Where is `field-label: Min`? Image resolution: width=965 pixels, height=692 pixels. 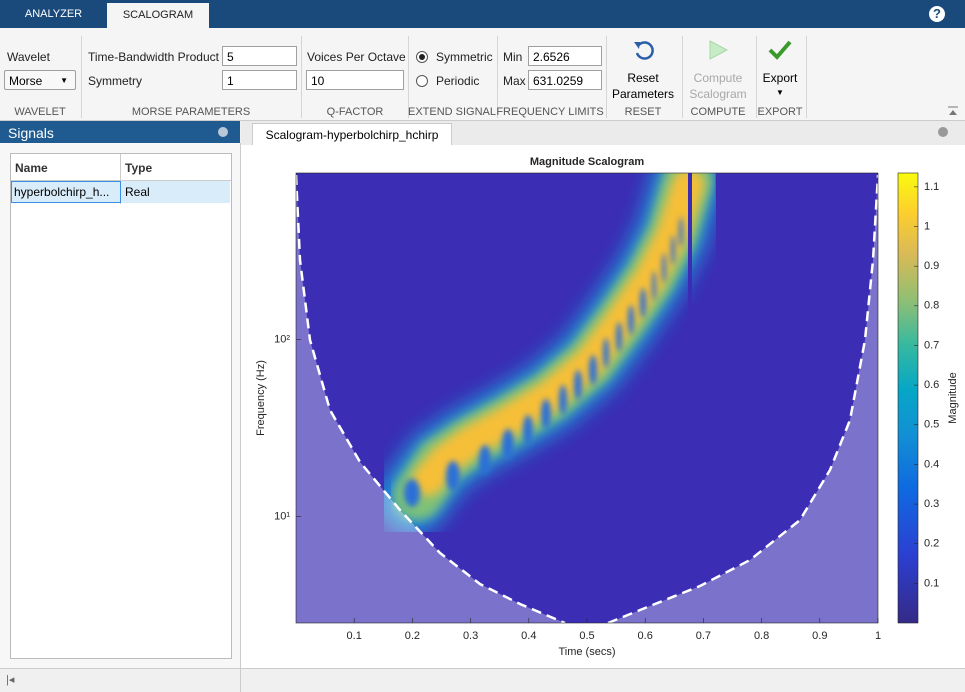 field-label: Min is located at coordinates (513, 57).